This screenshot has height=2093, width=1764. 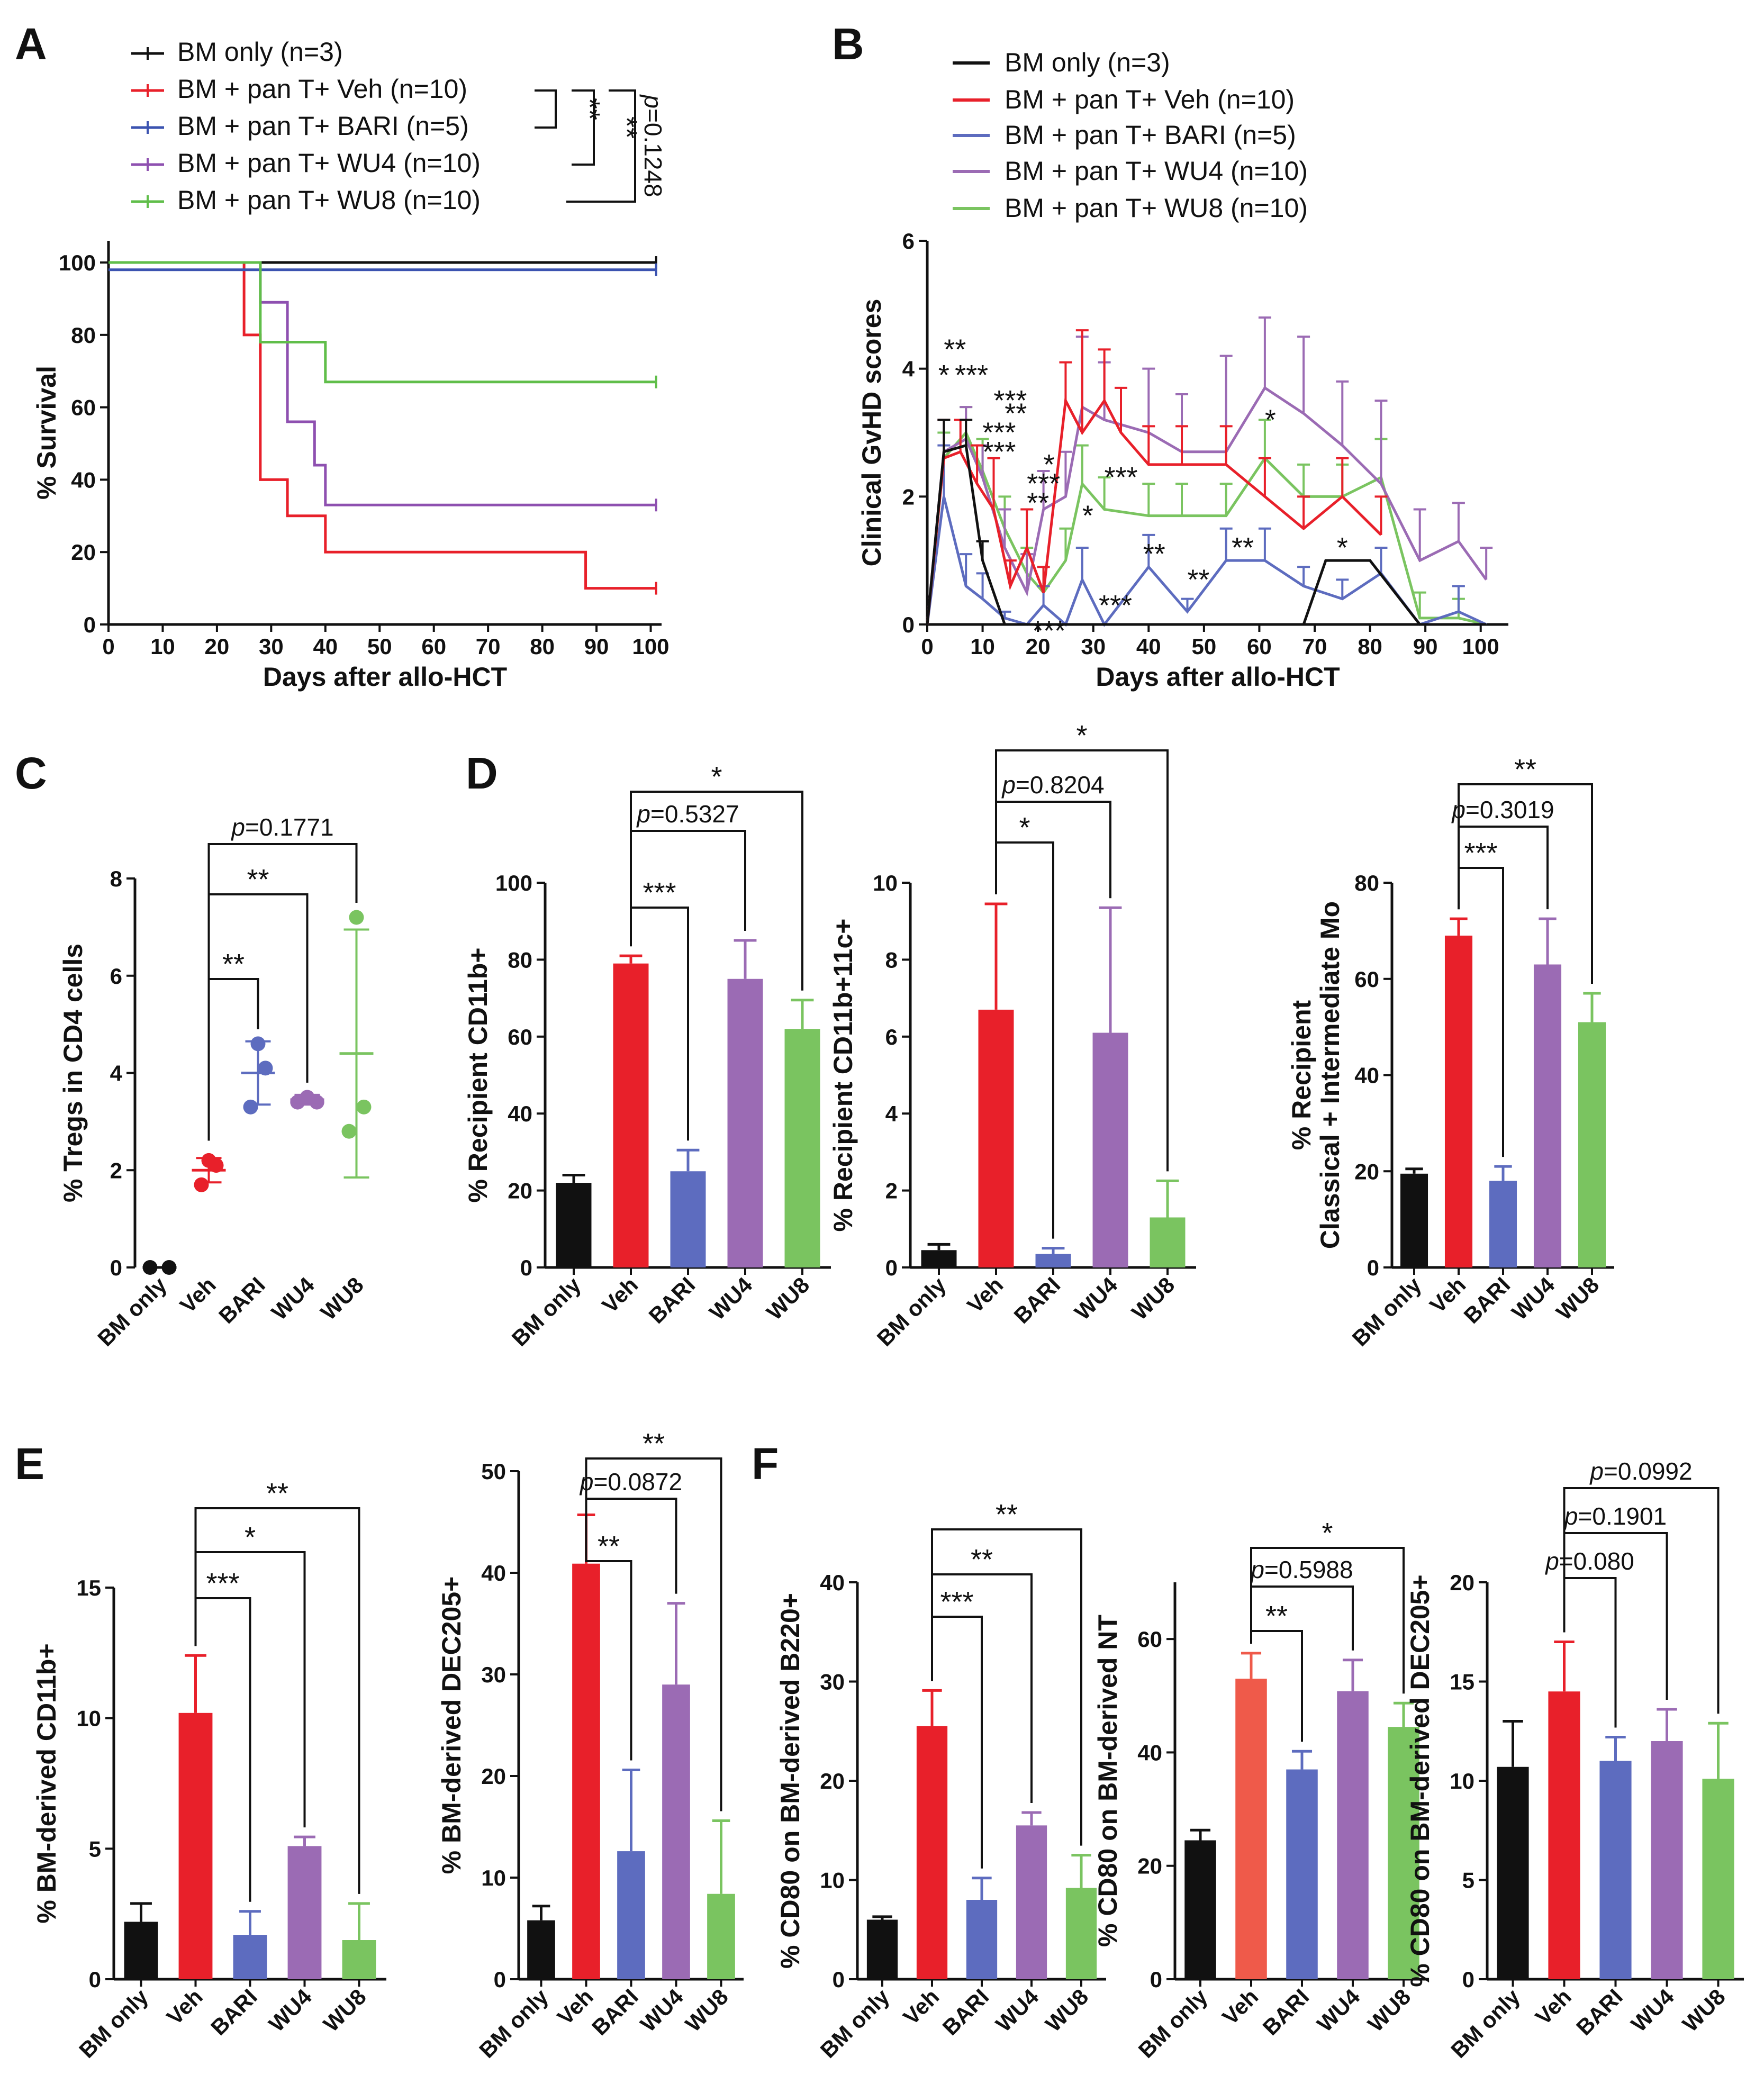 What do you see at coordinates (1259, 646) in the screenshot?
I see `b-x-tick-label: 60` at bounding box center [1259, 646].